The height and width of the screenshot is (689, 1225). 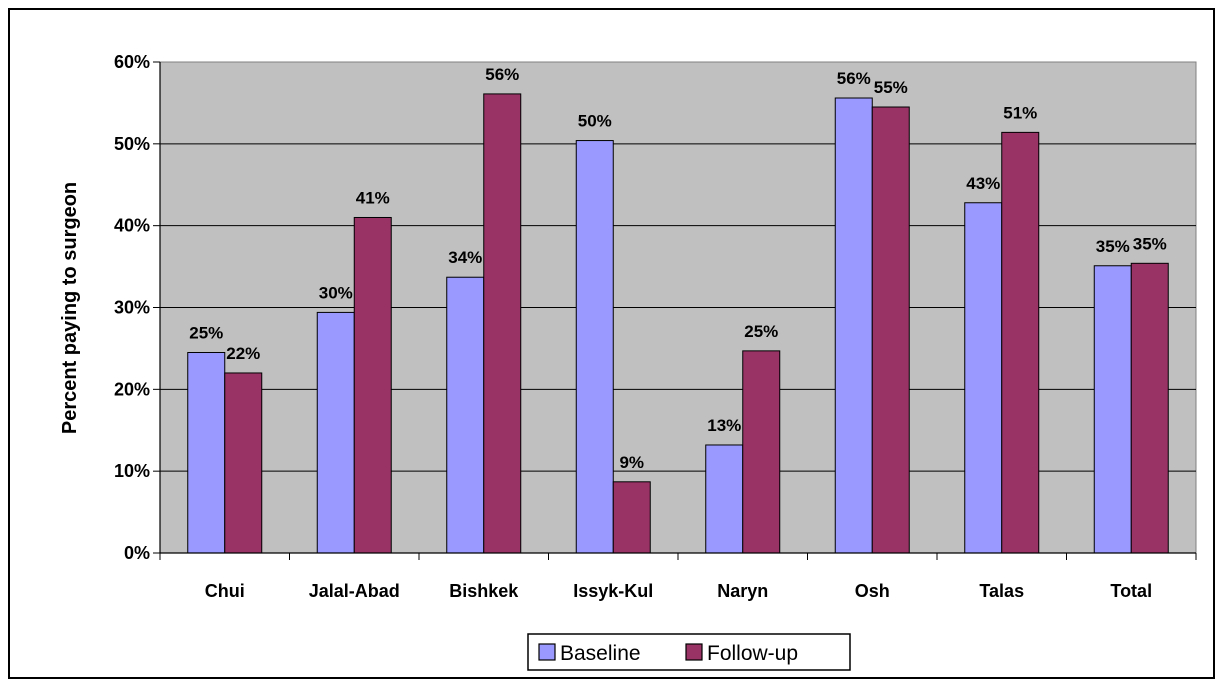 What do you see at coordinates (484, 591) in the screenshot?
I see `x-tick-label: Bishkek` at bounding box center [484, 591].